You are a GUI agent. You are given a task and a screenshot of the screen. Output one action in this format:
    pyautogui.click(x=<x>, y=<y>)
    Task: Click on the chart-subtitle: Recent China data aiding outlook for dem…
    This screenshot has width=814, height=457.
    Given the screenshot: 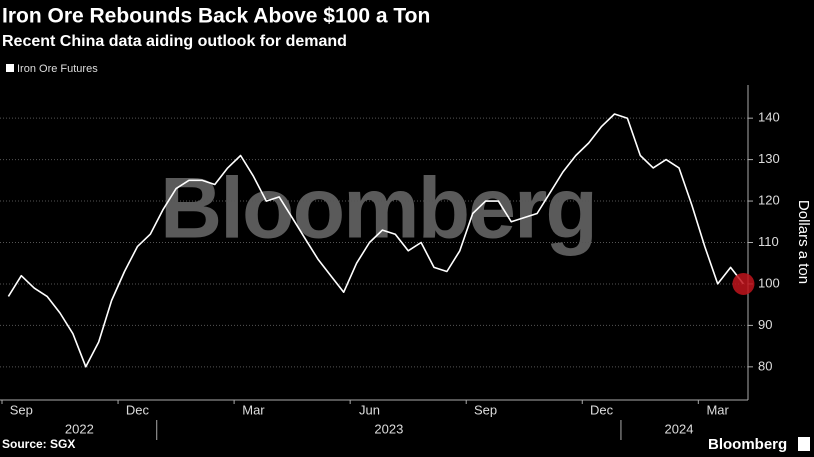 What is the action you would take?
    pyautogui.click(x=174, y=41)
    